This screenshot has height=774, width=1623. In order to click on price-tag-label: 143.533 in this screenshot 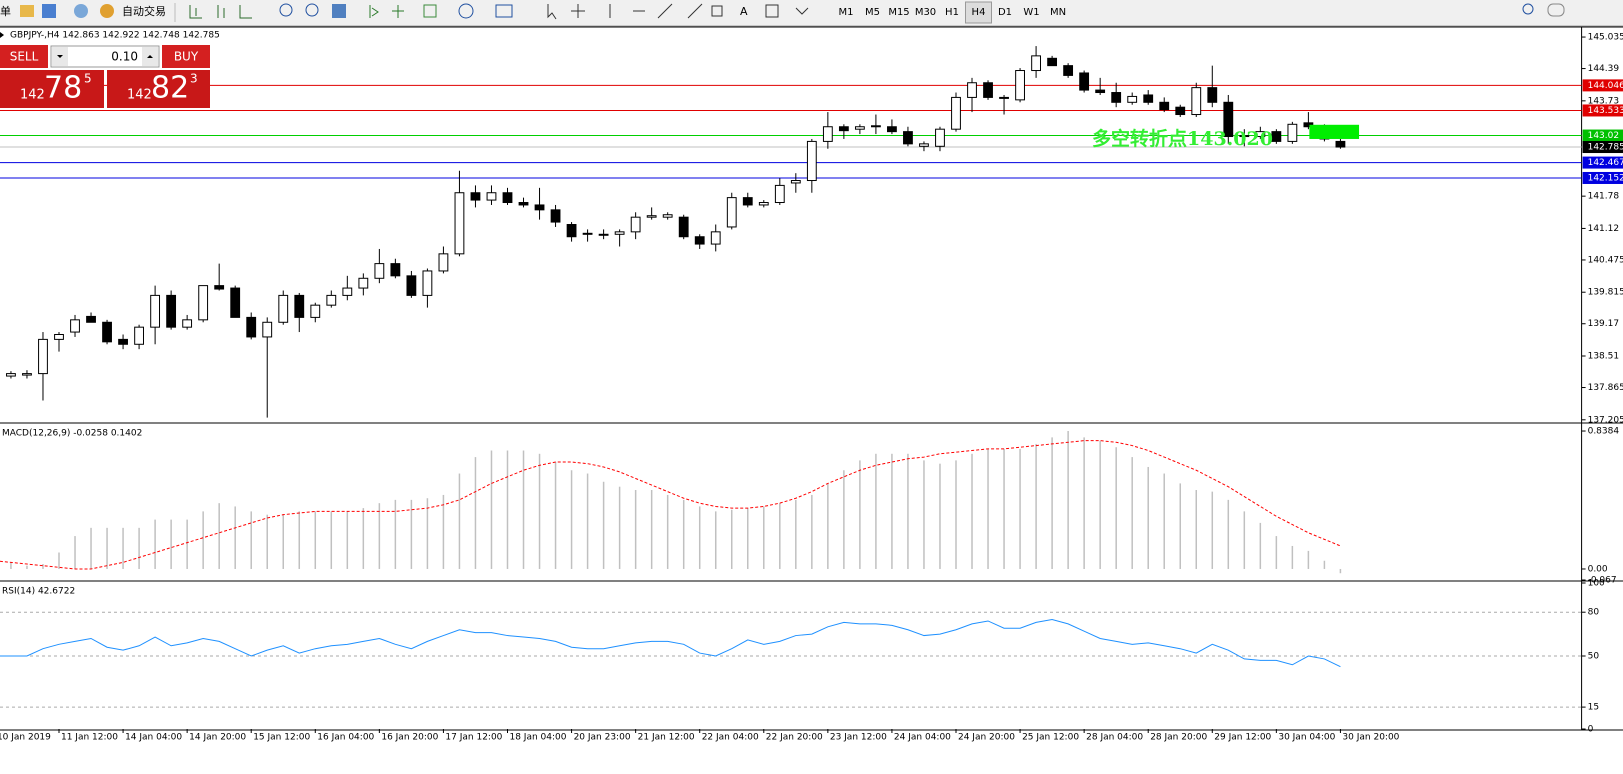, I will do `click(1605, 111)`.